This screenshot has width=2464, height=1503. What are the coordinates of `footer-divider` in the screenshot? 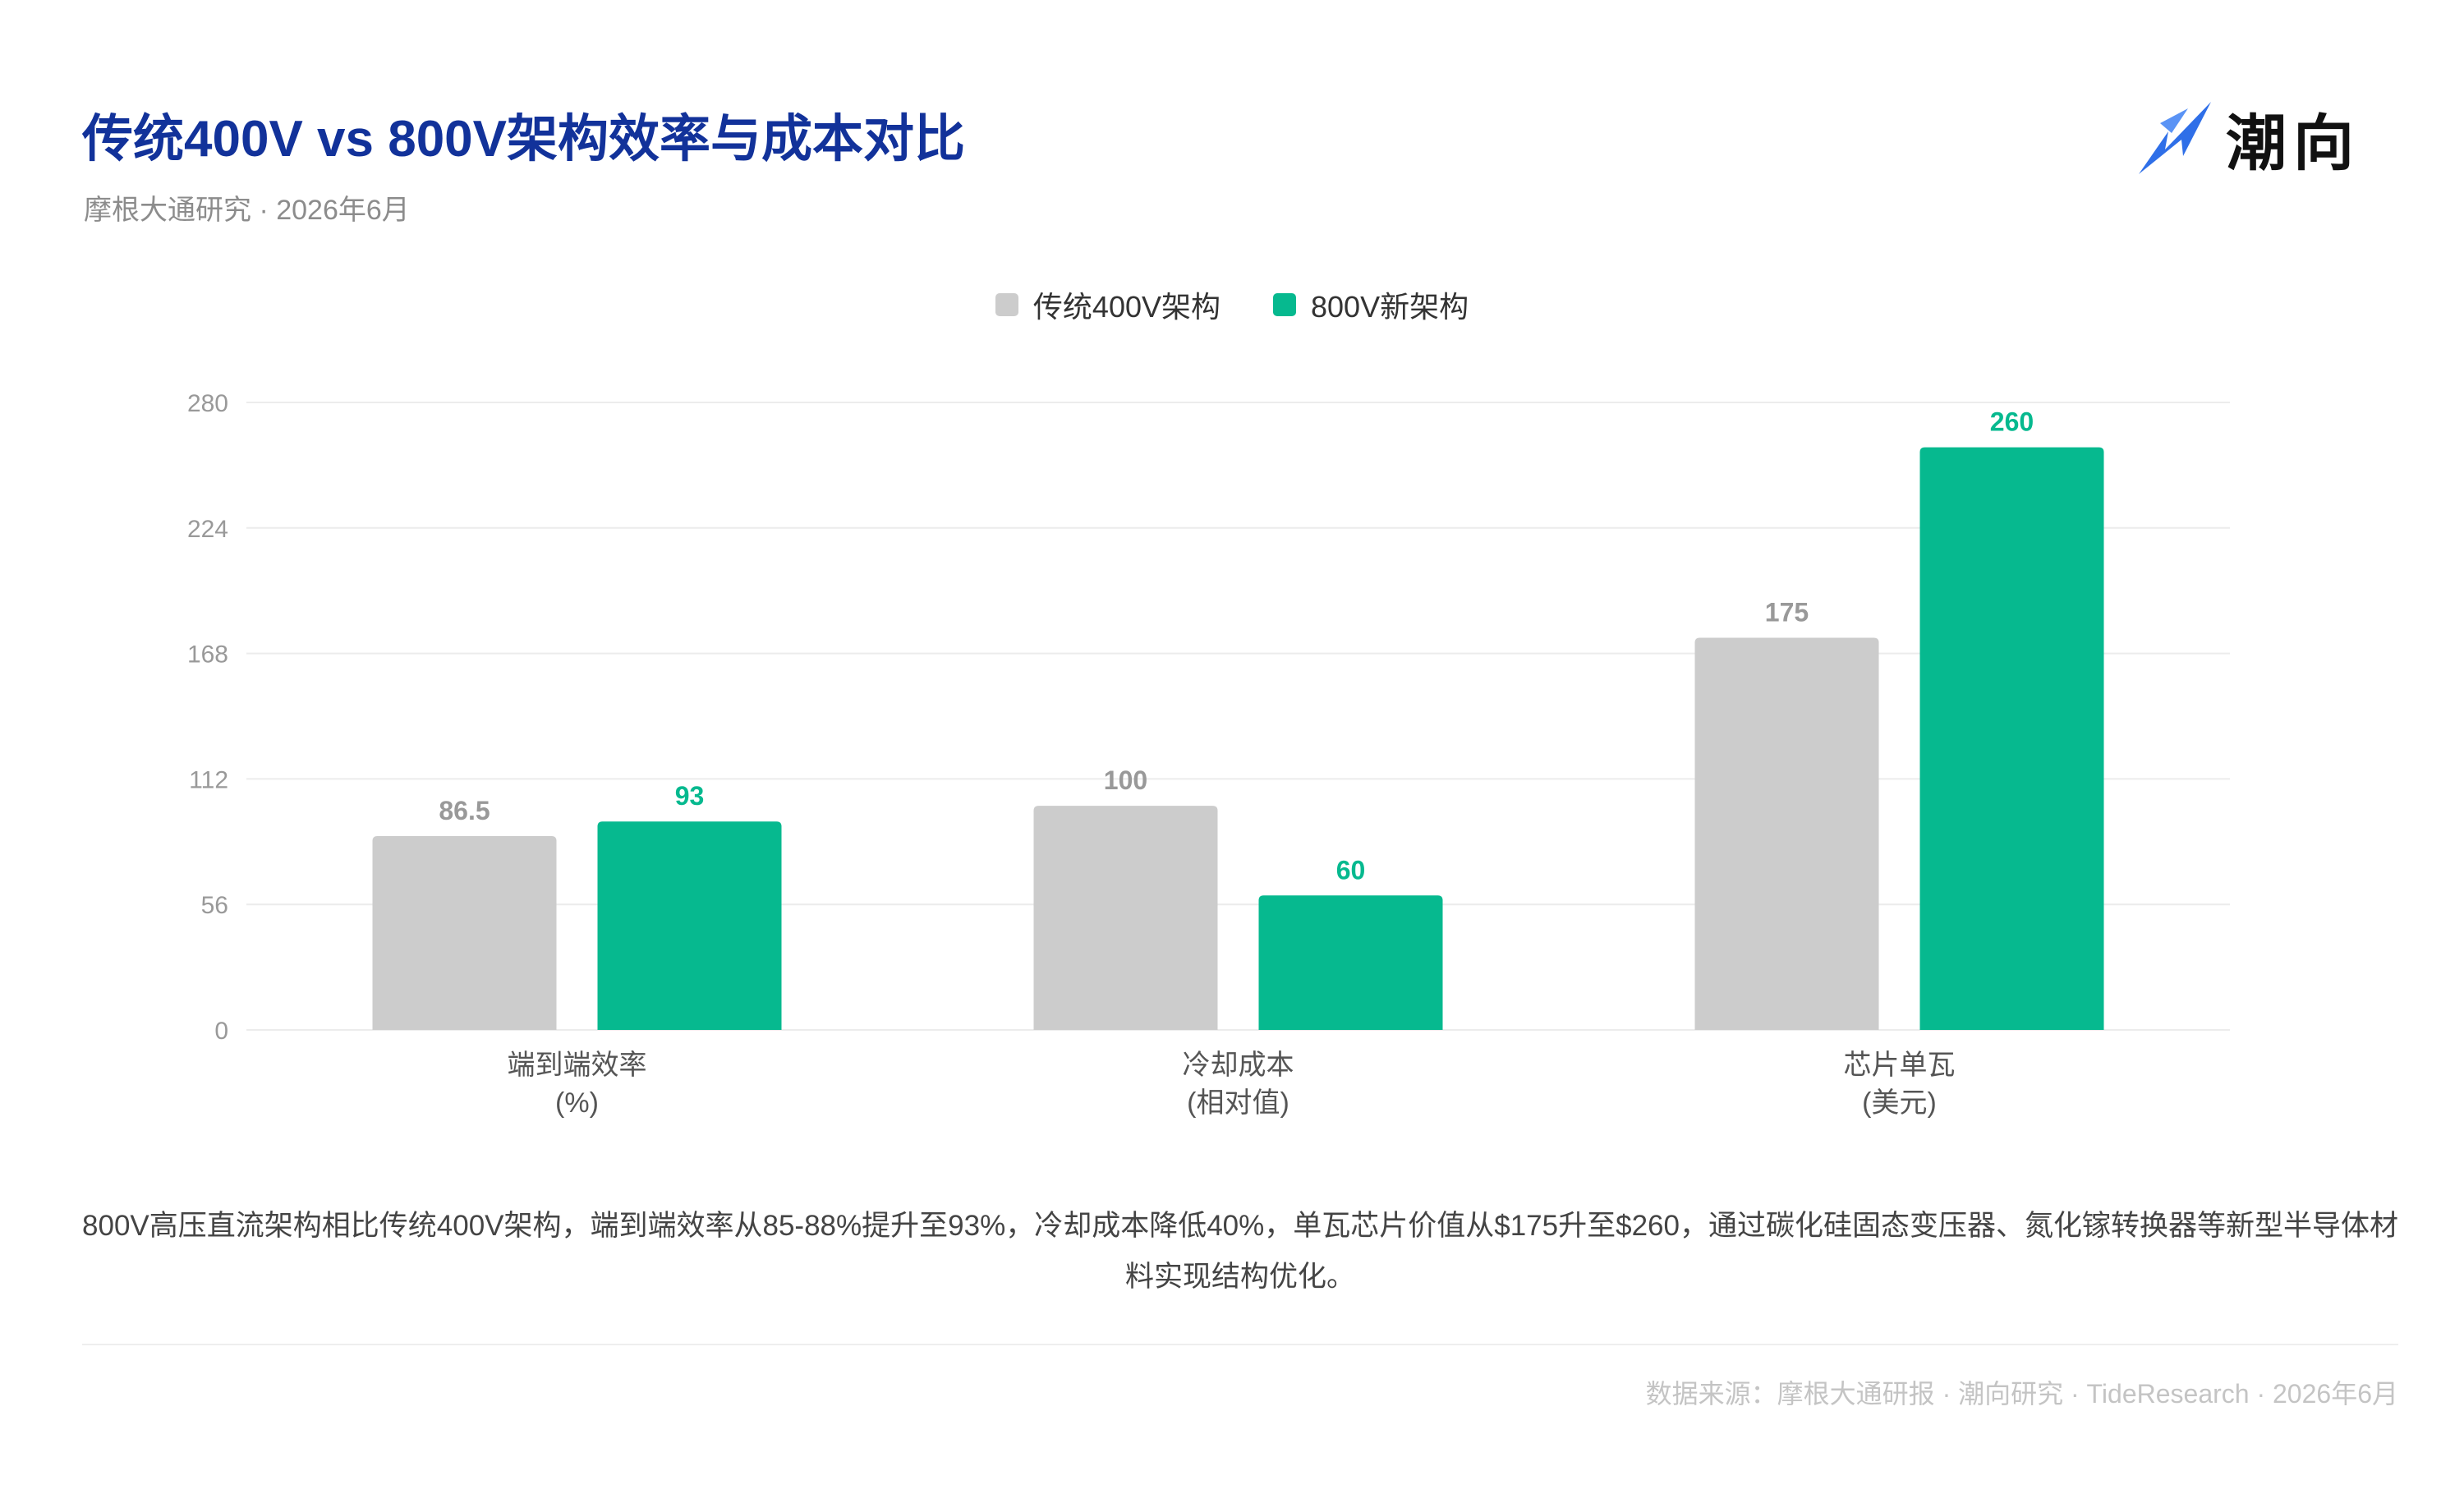 It's located at (1240, 1344).